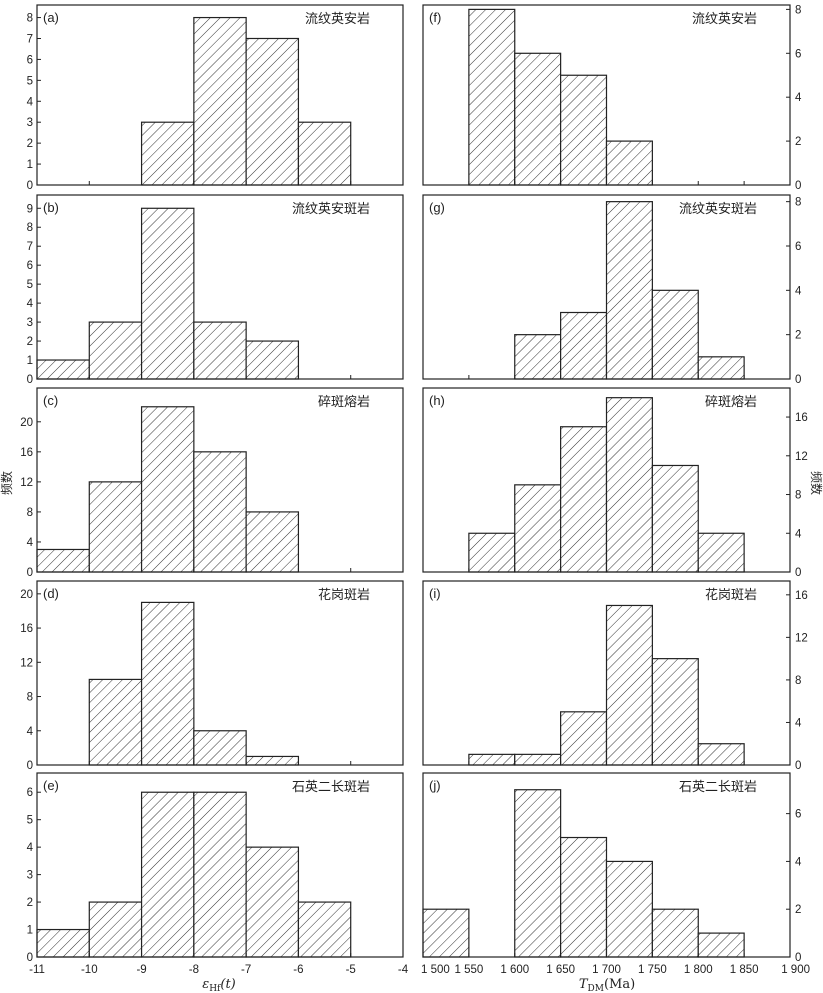 The height and width of the screenshot is (993, 823). I want to click on y-tick-label-a: 8, so click(30, 19).